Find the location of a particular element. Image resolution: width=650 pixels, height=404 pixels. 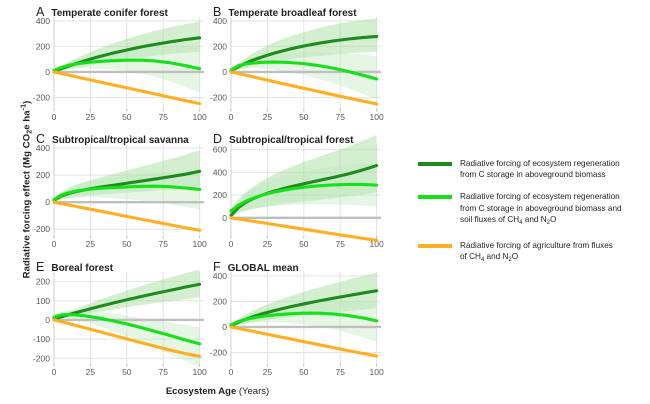

panel-title: Temperate broadleaf forest is located at coordinates (292, 13).